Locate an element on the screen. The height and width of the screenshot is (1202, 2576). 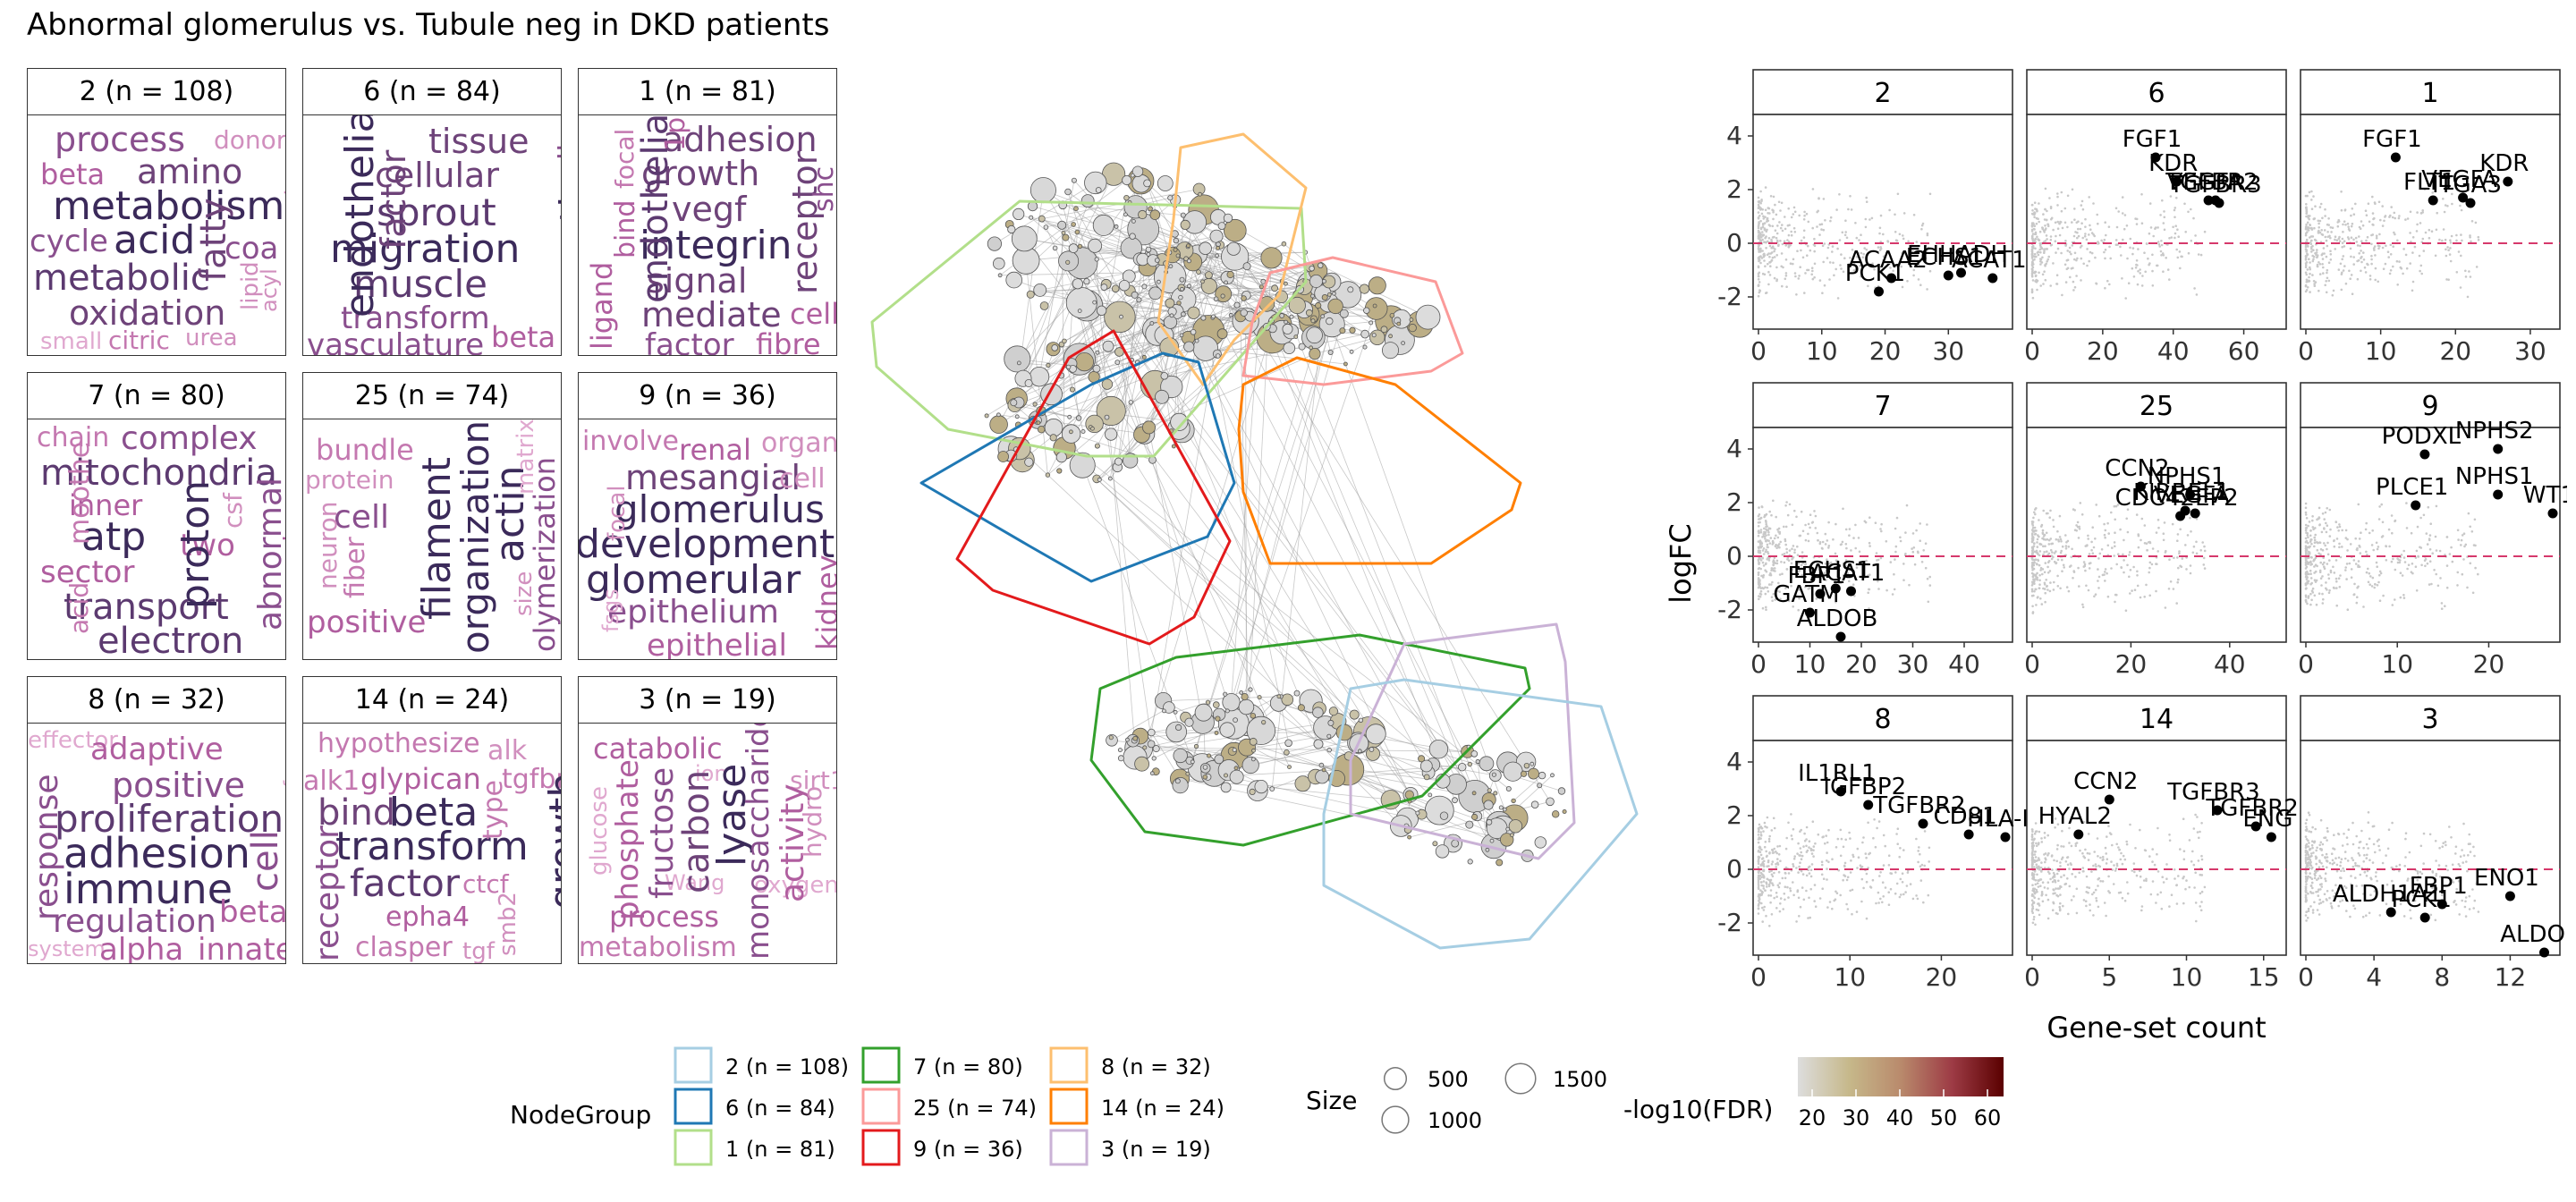
wordcloud-word: chain is located at coordinates (73, 437).